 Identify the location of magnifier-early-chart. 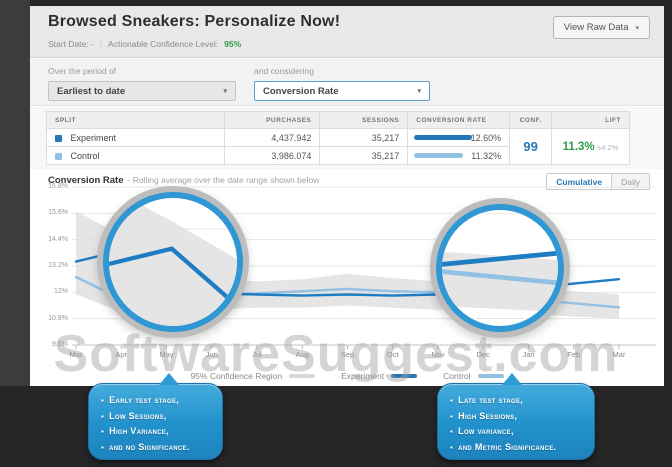
(173, 262).